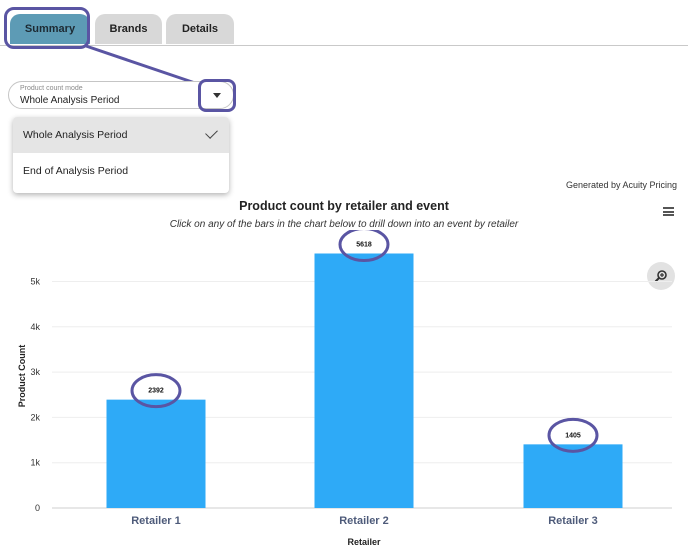 The image size is (688, 553). What do you see at coordinates (200, 29) in the screenshot?
I see `tab-details: Details` at bounding box center [200, 29].